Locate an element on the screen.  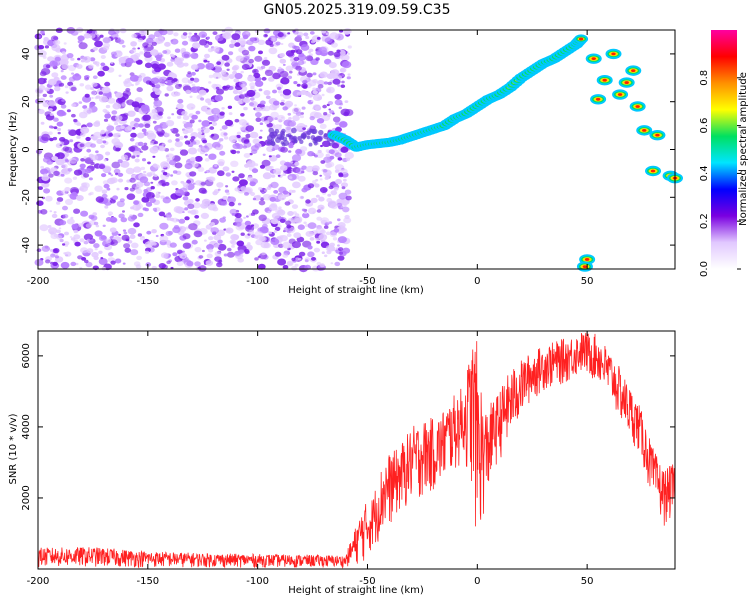
top-x-axis-label: Height of straight line (km) is located at coordinates (356, 290).